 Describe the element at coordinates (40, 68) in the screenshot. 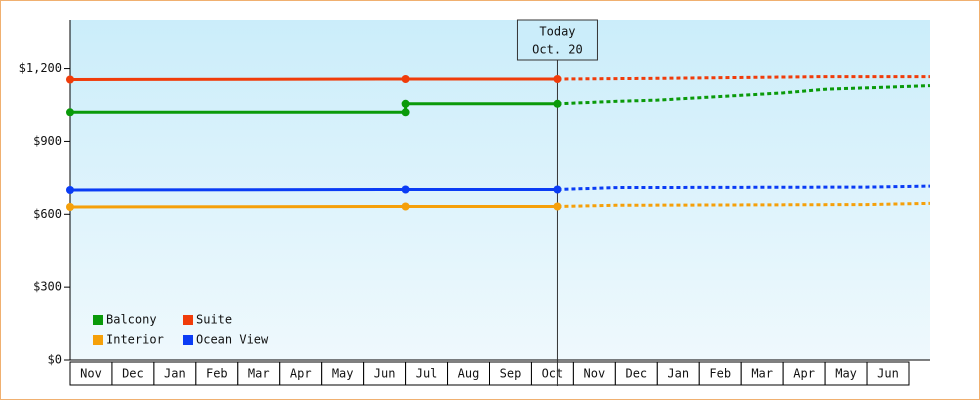

I see `y-tick-label: $1,200` at that location.